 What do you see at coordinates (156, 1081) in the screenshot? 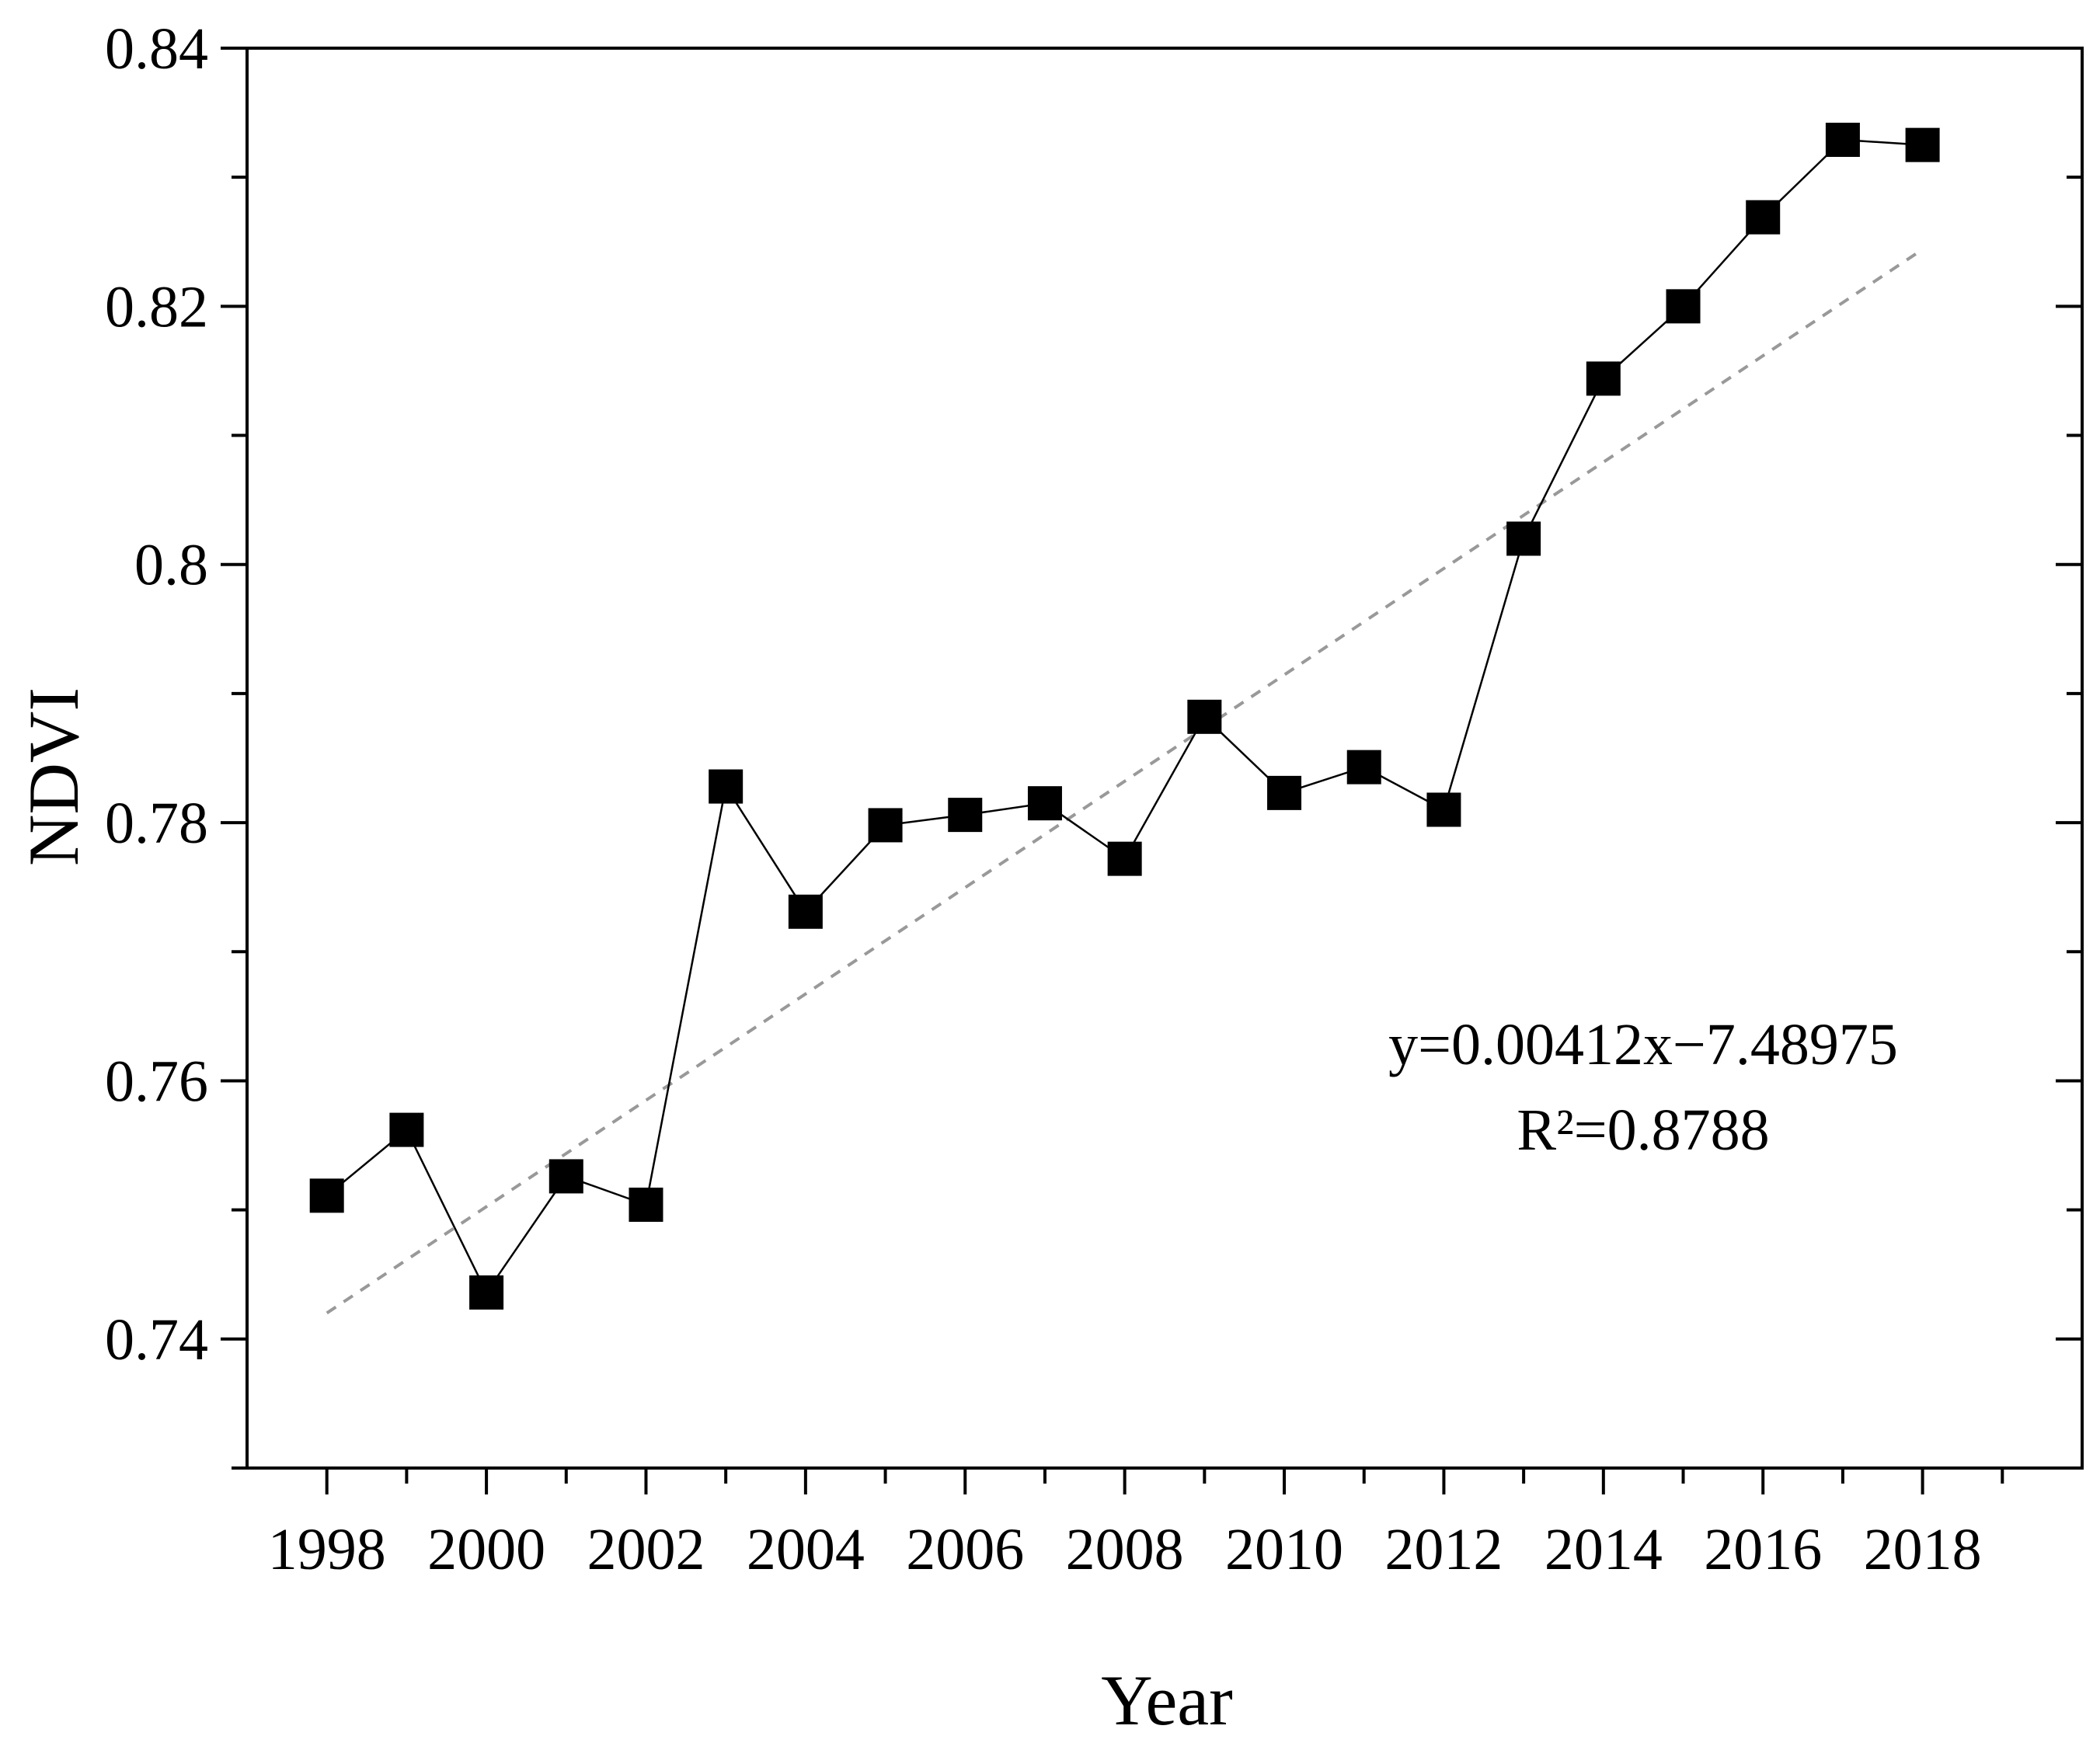
I see `y-tick-label: 0.76` at bounding box center [156, 1081].